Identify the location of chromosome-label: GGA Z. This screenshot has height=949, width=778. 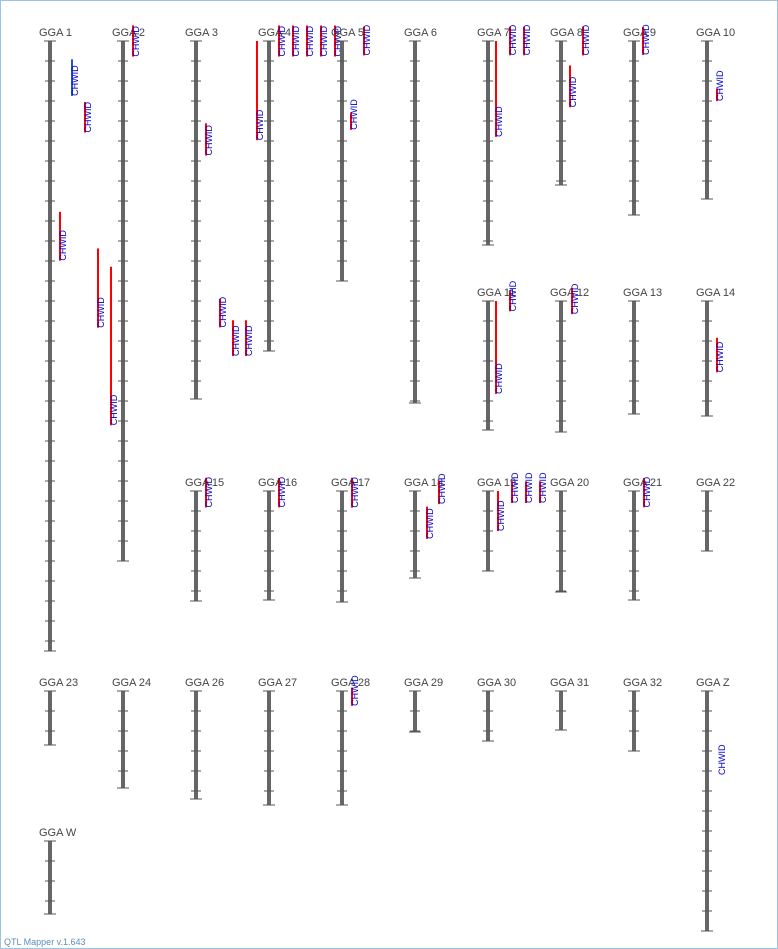
(713, 683).